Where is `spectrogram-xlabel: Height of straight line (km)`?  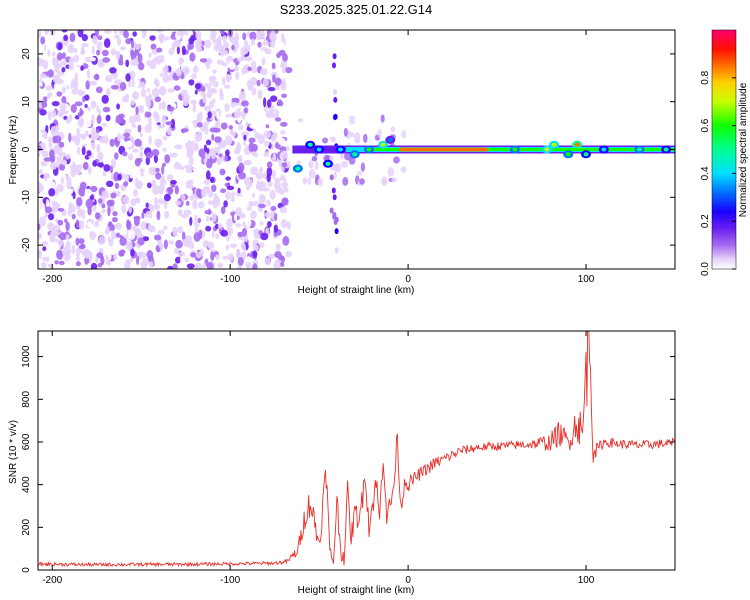
spectrogram-xlabel: Height of straight line (km) is located at coordinates (356, 290).